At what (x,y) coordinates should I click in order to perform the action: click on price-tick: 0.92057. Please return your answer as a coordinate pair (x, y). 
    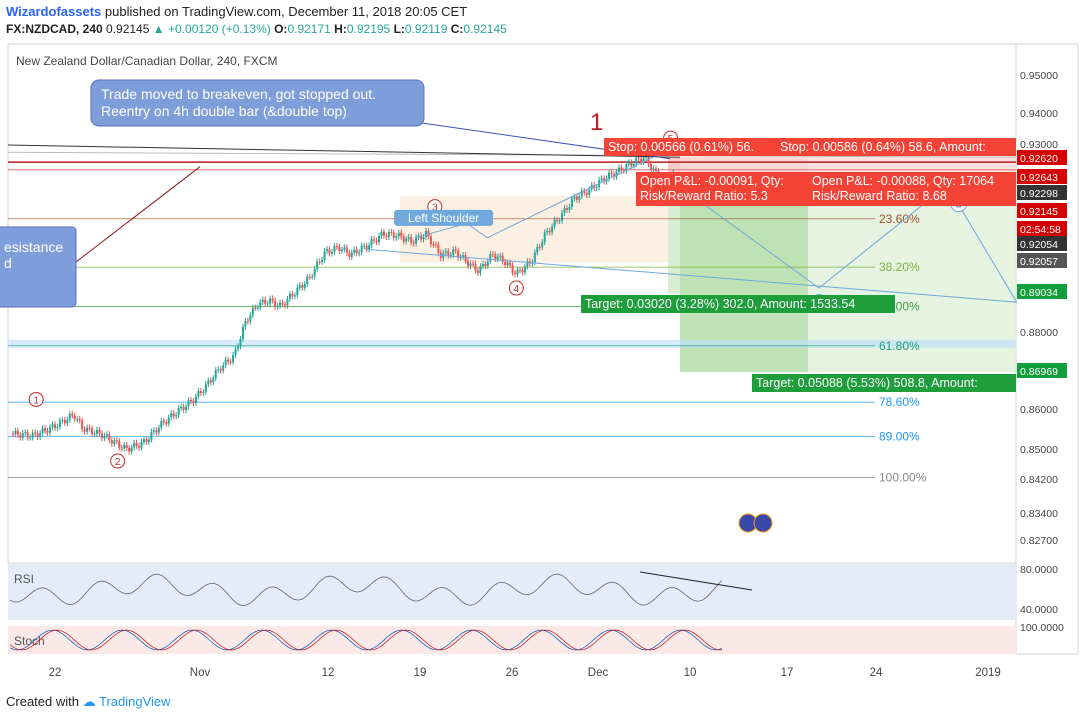
    Looking at the image, I should click on (1039, 262).